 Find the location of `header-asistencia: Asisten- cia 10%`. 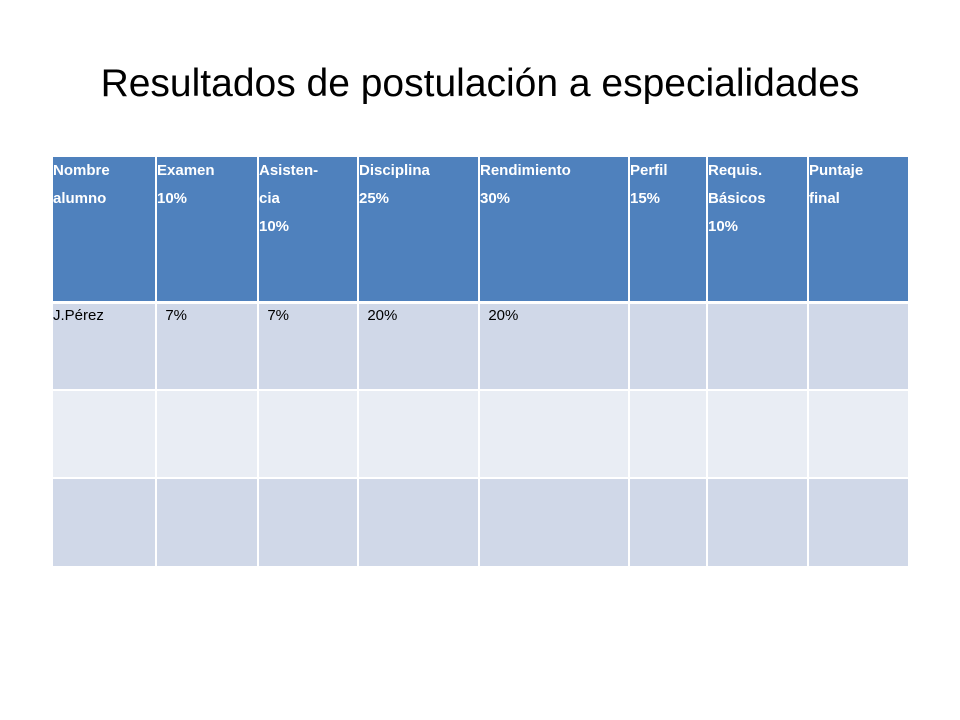

header-asistencia: Asisten- cia 10% is located at coordinates (308, 230).